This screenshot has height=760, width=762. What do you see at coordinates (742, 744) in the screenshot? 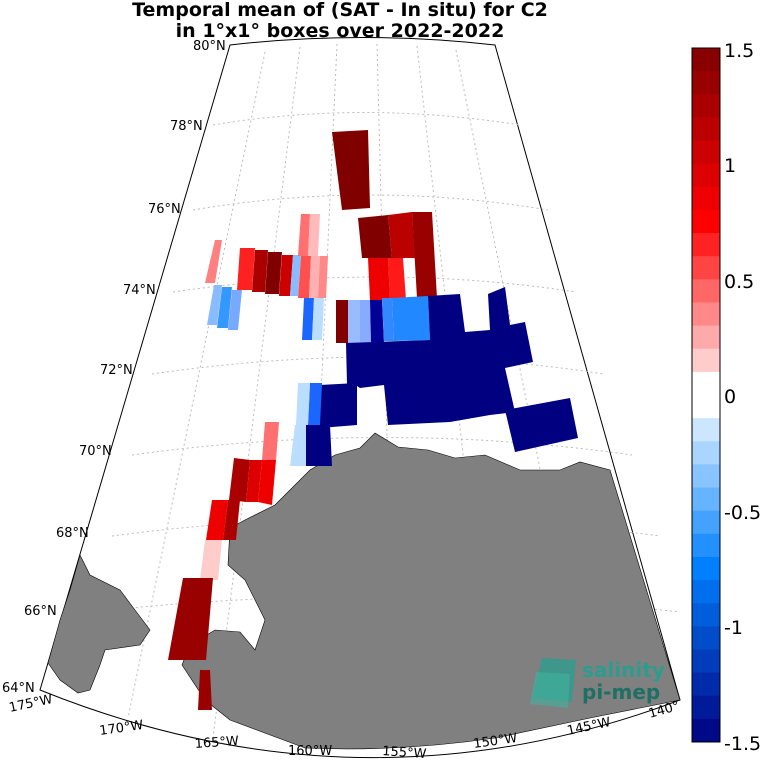
I see `colorbar-tick-neg-1-5: -1.5` at bounding box center [742, 744].